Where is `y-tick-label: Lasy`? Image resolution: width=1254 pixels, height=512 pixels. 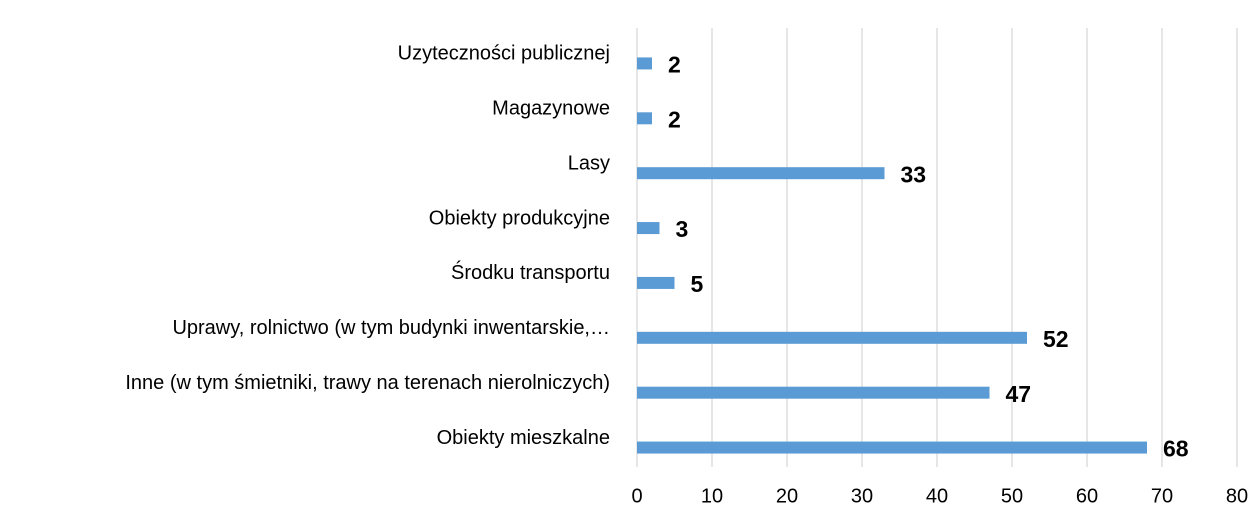 y-tick-label: Lasy is located at coordinates (589, 163).